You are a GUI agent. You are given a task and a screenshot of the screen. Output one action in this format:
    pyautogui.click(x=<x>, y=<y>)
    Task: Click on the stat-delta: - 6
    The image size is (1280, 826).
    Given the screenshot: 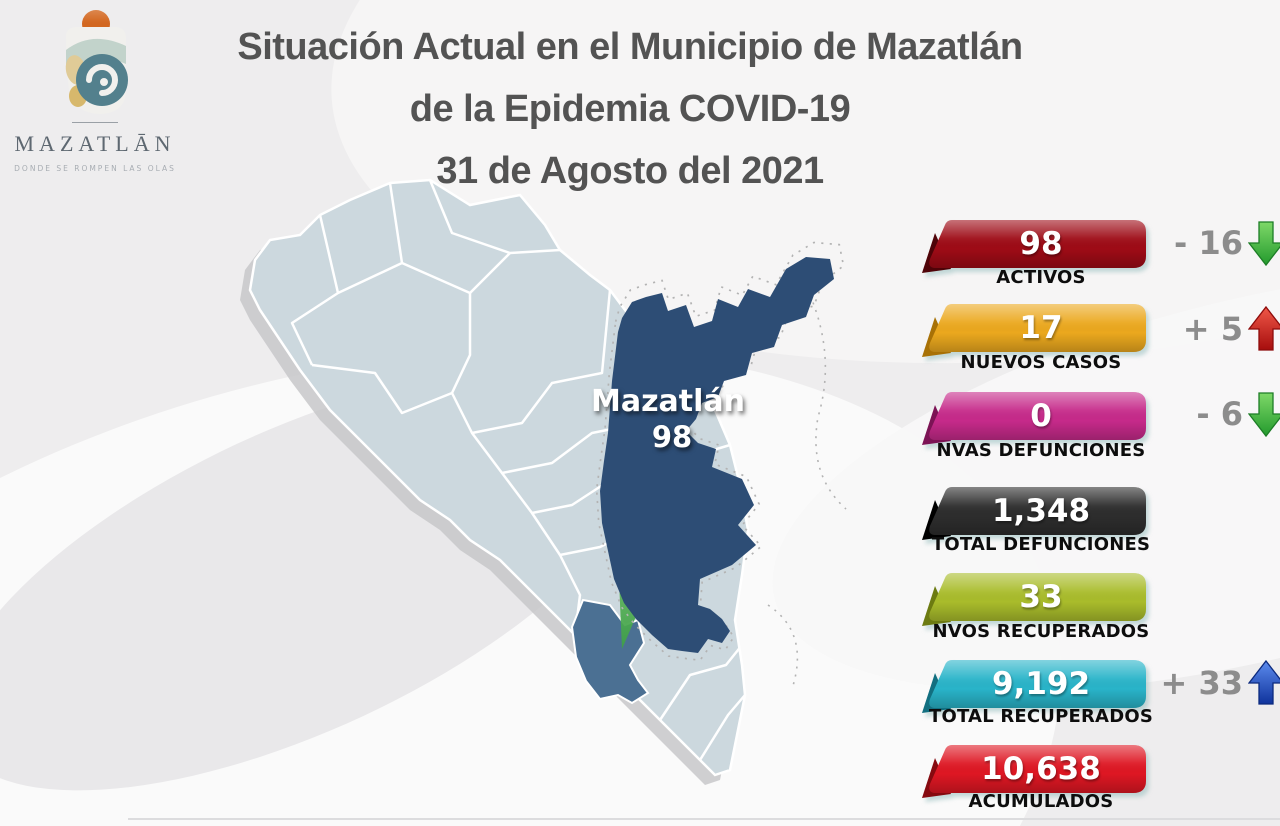 What is the action you would take?
    pyautogui.click(x=1213, y=414)
    